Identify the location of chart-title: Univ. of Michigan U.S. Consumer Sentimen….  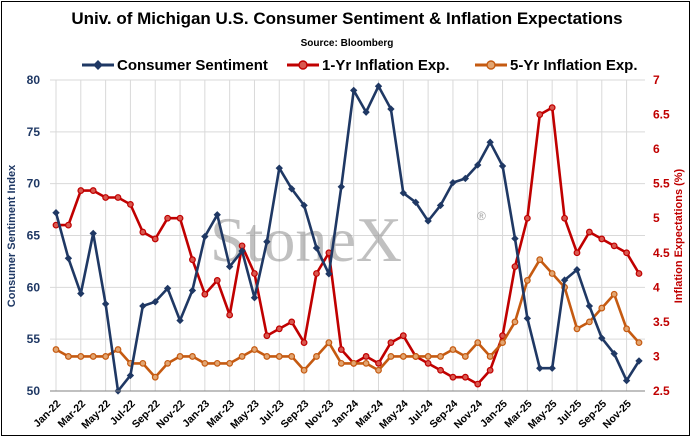
(346, 18).